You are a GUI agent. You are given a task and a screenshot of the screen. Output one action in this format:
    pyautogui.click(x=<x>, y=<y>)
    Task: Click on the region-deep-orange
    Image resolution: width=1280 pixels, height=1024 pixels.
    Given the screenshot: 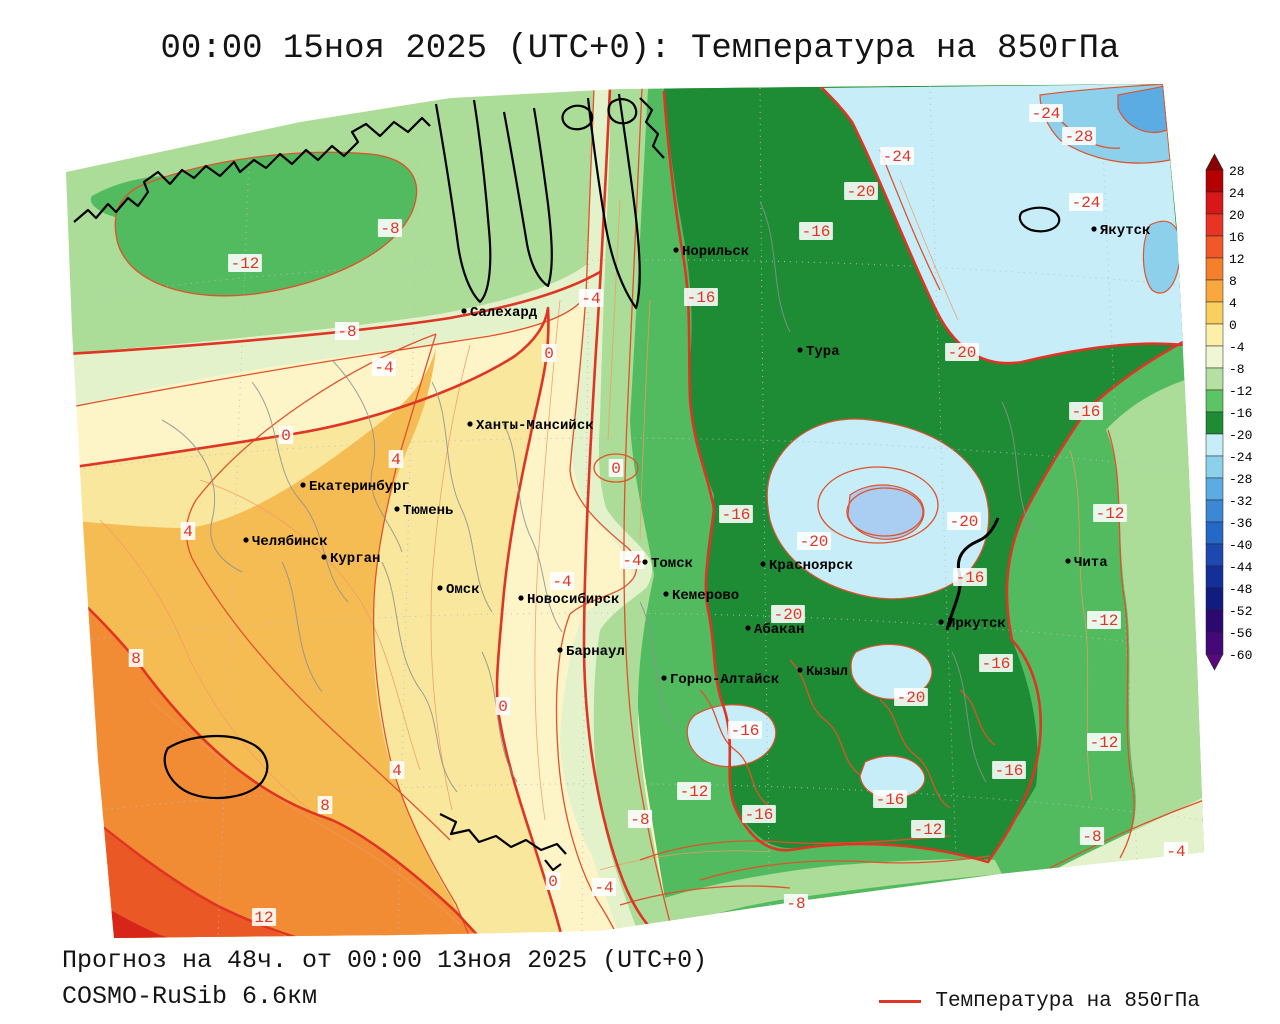 What is the action you would take?
    pyautogui.click(x=178, y=869)
    